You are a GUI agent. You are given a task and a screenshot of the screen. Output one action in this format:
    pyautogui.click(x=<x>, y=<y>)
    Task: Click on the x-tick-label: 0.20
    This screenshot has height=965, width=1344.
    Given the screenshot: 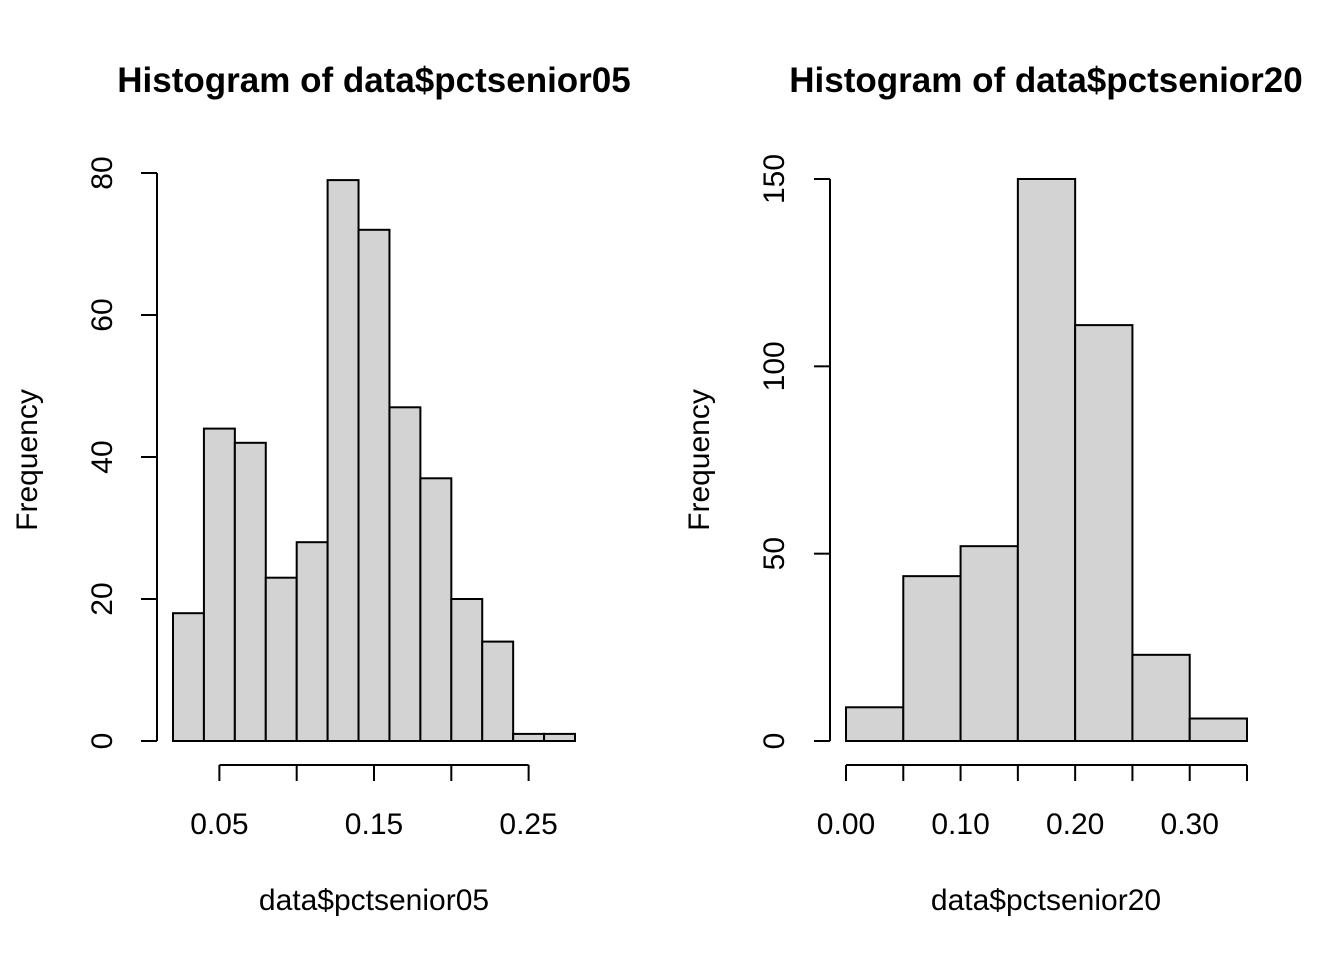 What is the action you would take?
    pyautogui.click(x=1075, y=824)
    